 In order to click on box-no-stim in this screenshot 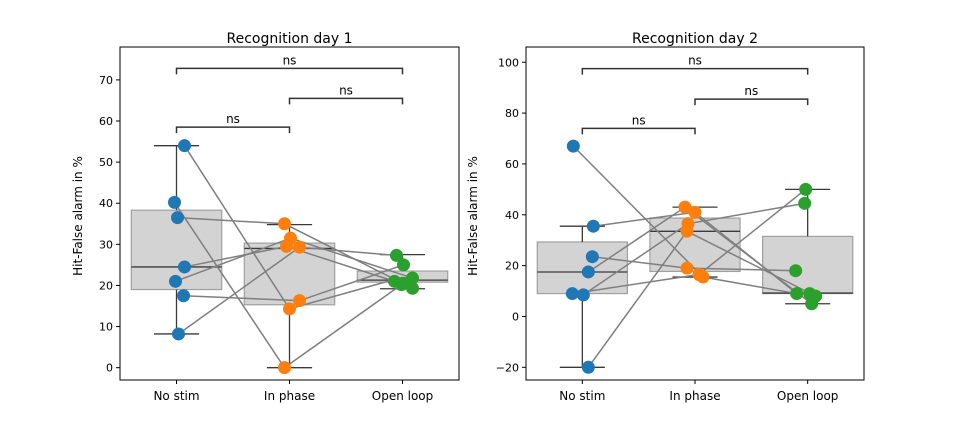, I will do `click(582, 296)`.